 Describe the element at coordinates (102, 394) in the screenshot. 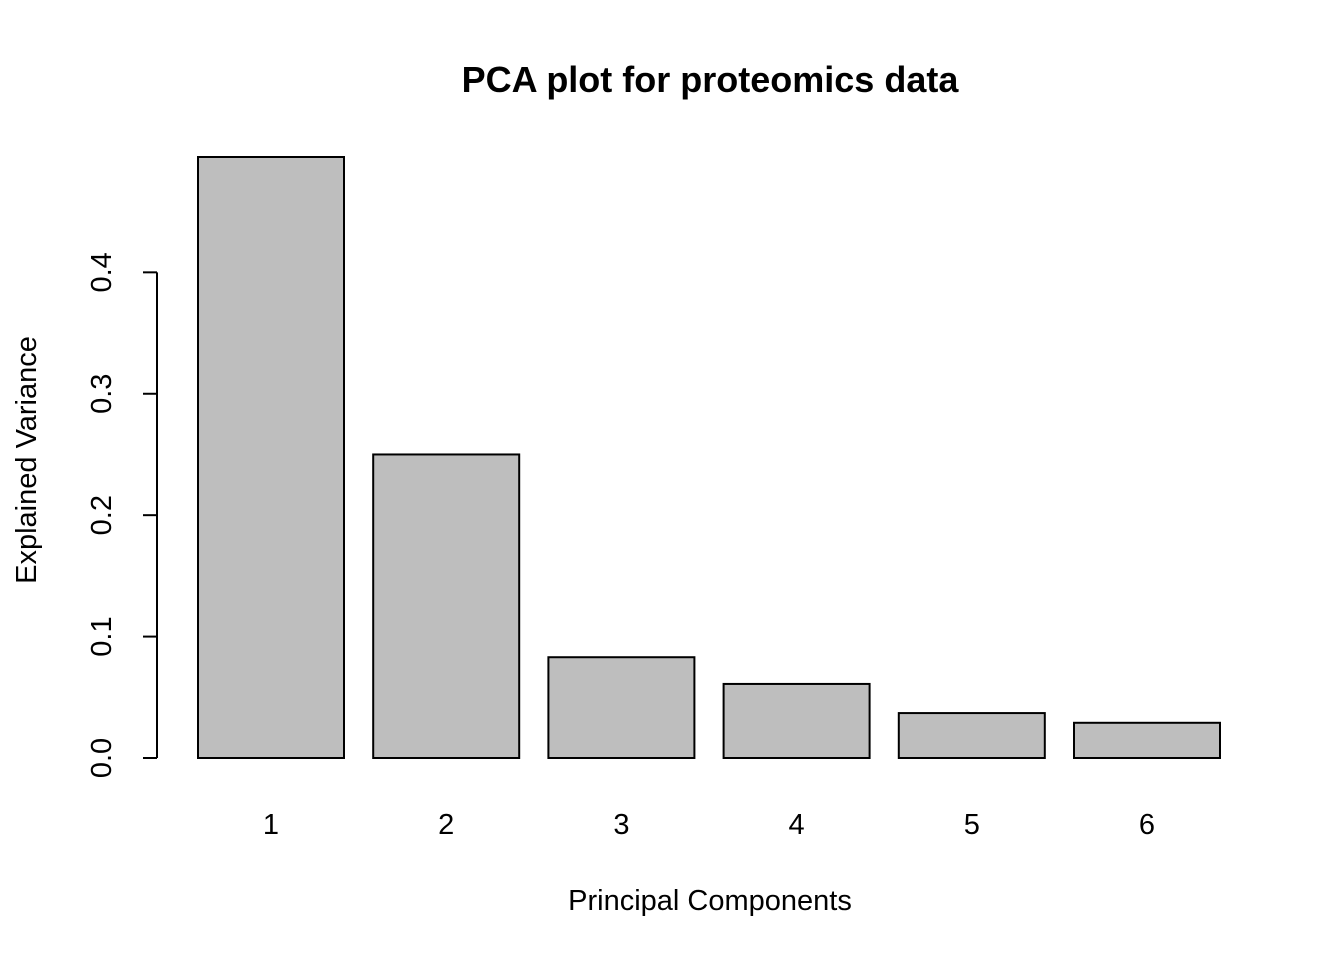

I see `y-tick-label: 0.3` at that location.